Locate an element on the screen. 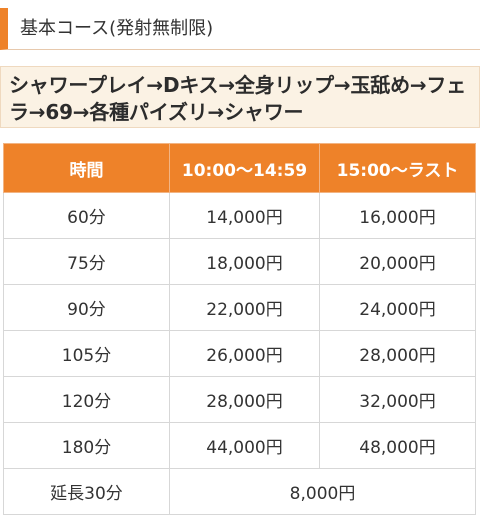 The height and width of the screenshot is (515, 480). table-row: 180分 44,000円 48,000円 is located at coordinates (239, 445).